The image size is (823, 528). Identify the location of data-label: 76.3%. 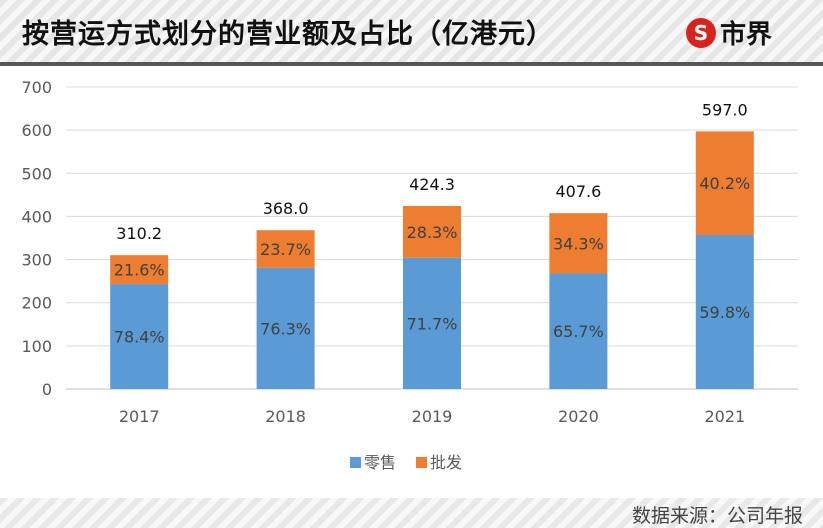
(285, 328).